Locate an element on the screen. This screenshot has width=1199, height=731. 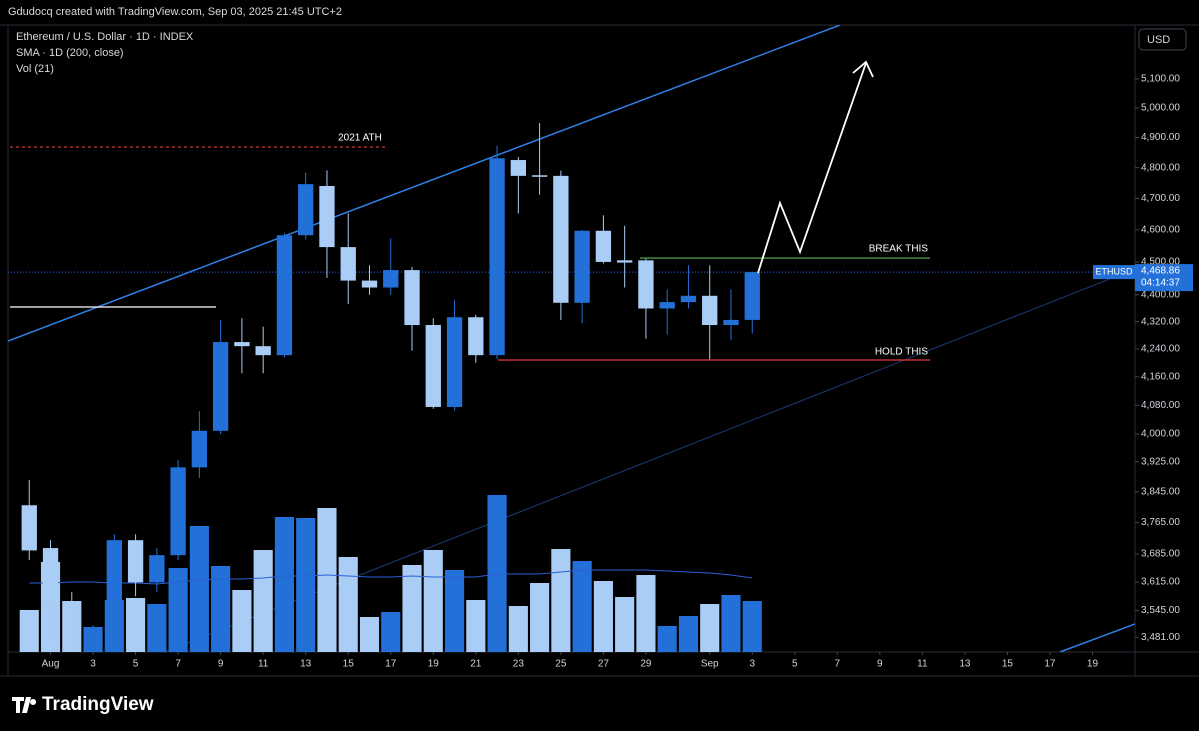
y-tick-label: 4,400.00 is located at coordinates (1160, 294).